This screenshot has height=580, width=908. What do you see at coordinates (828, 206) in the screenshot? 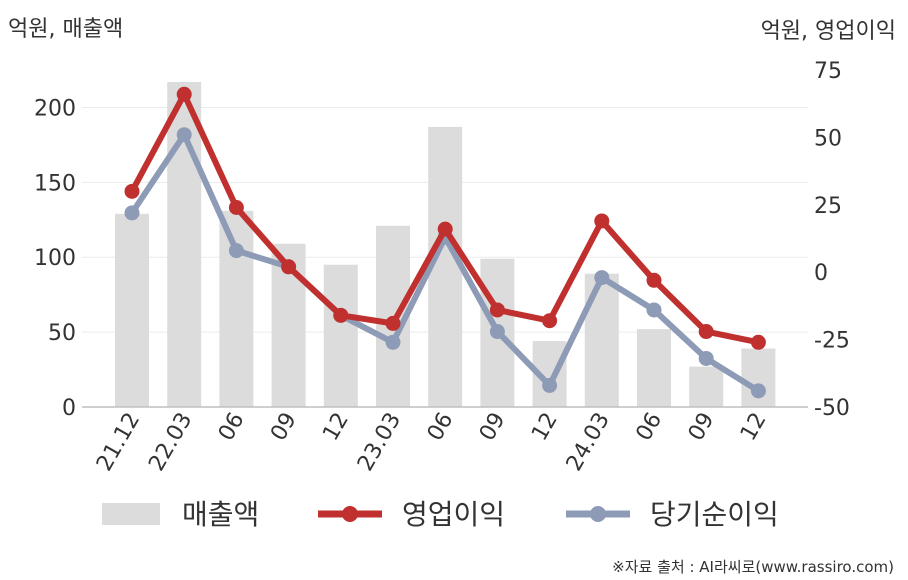
I see `right-tick-label: 25` at bounding box center [828, 206].